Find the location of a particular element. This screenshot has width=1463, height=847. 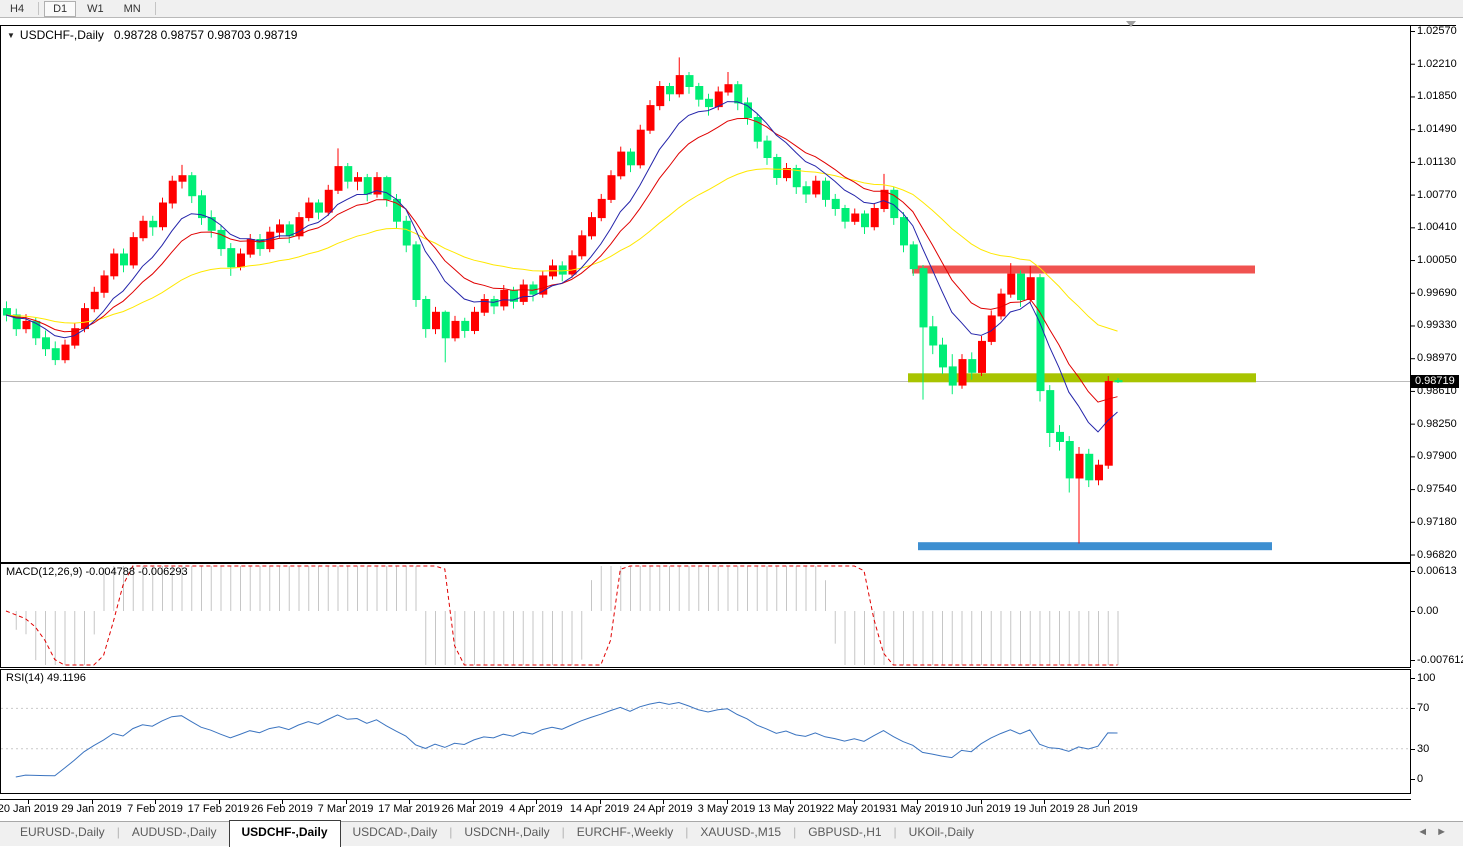

price-axis-label: 0.99690 is located at coordinates (1437, 292).